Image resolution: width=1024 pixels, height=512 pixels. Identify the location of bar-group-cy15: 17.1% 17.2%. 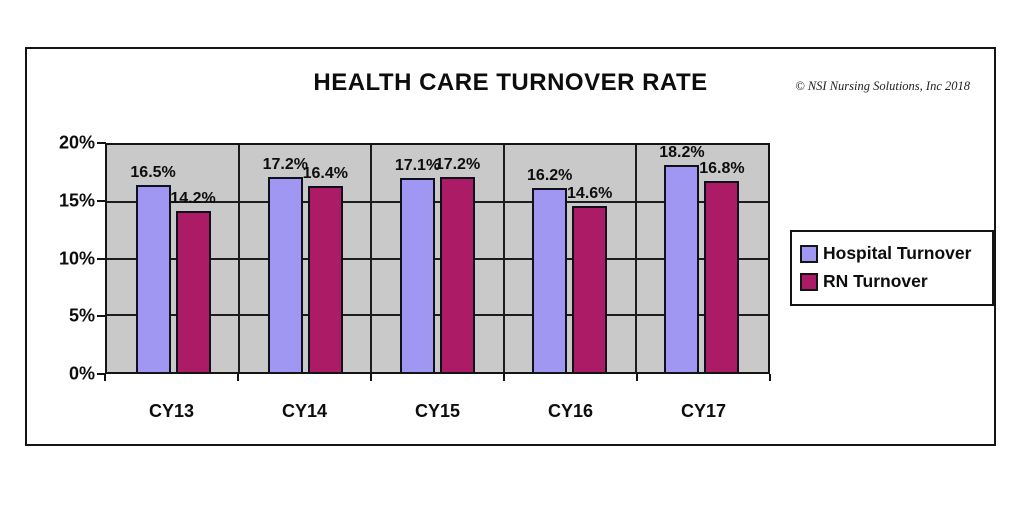
(437, 258).